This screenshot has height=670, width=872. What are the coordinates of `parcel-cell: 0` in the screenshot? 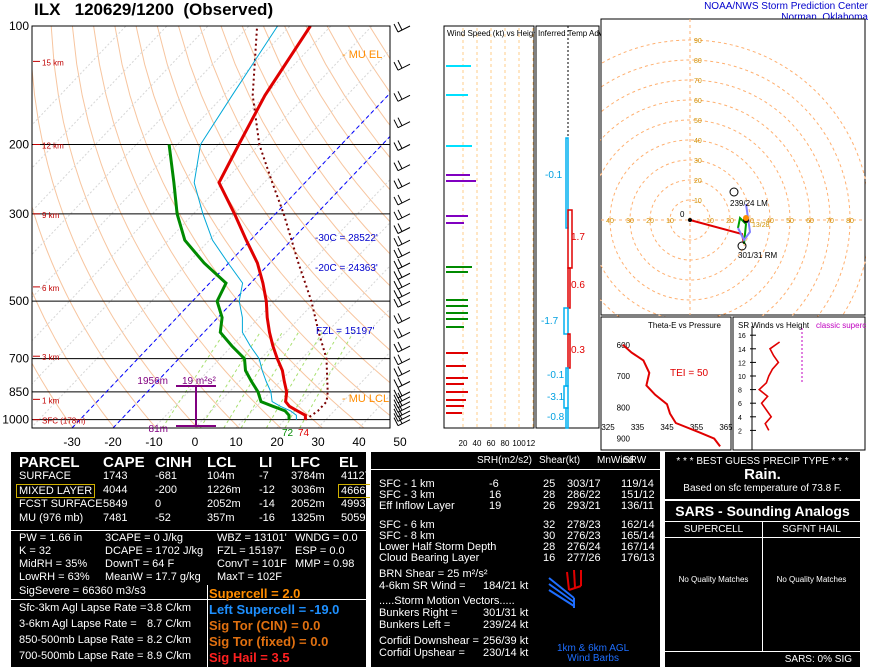 It's located at (158, 504).